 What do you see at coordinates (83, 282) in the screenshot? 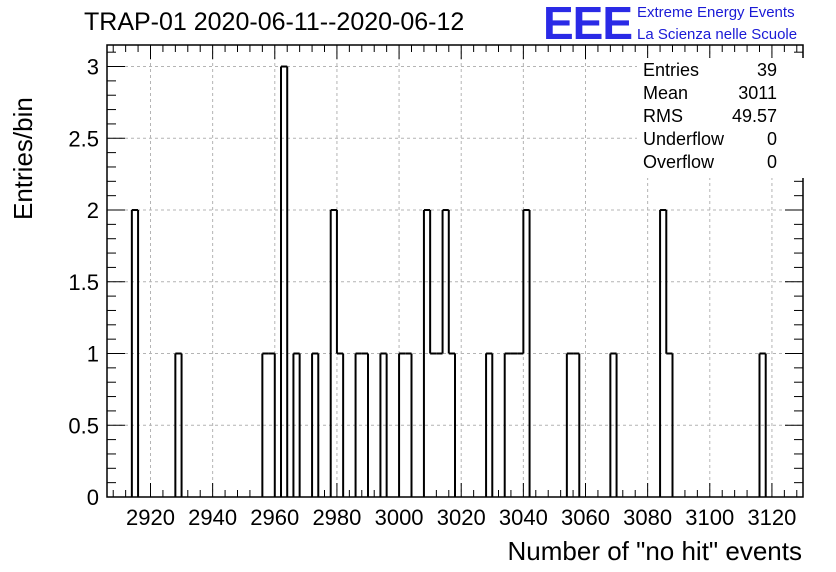
I see `y-tick-label: 1.5` at bounding box center [83, 282].